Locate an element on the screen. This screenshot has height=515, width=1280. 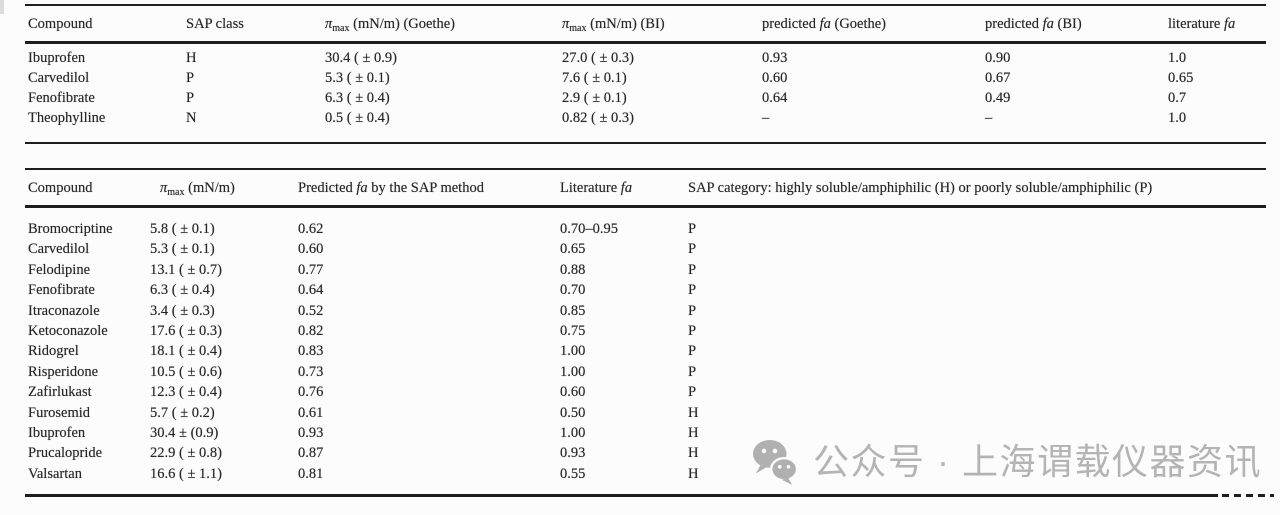
table-row: Carvedilol 5.3 ( ± 0.1) 0.60 0.65 P is located at coordinates (640, 249).